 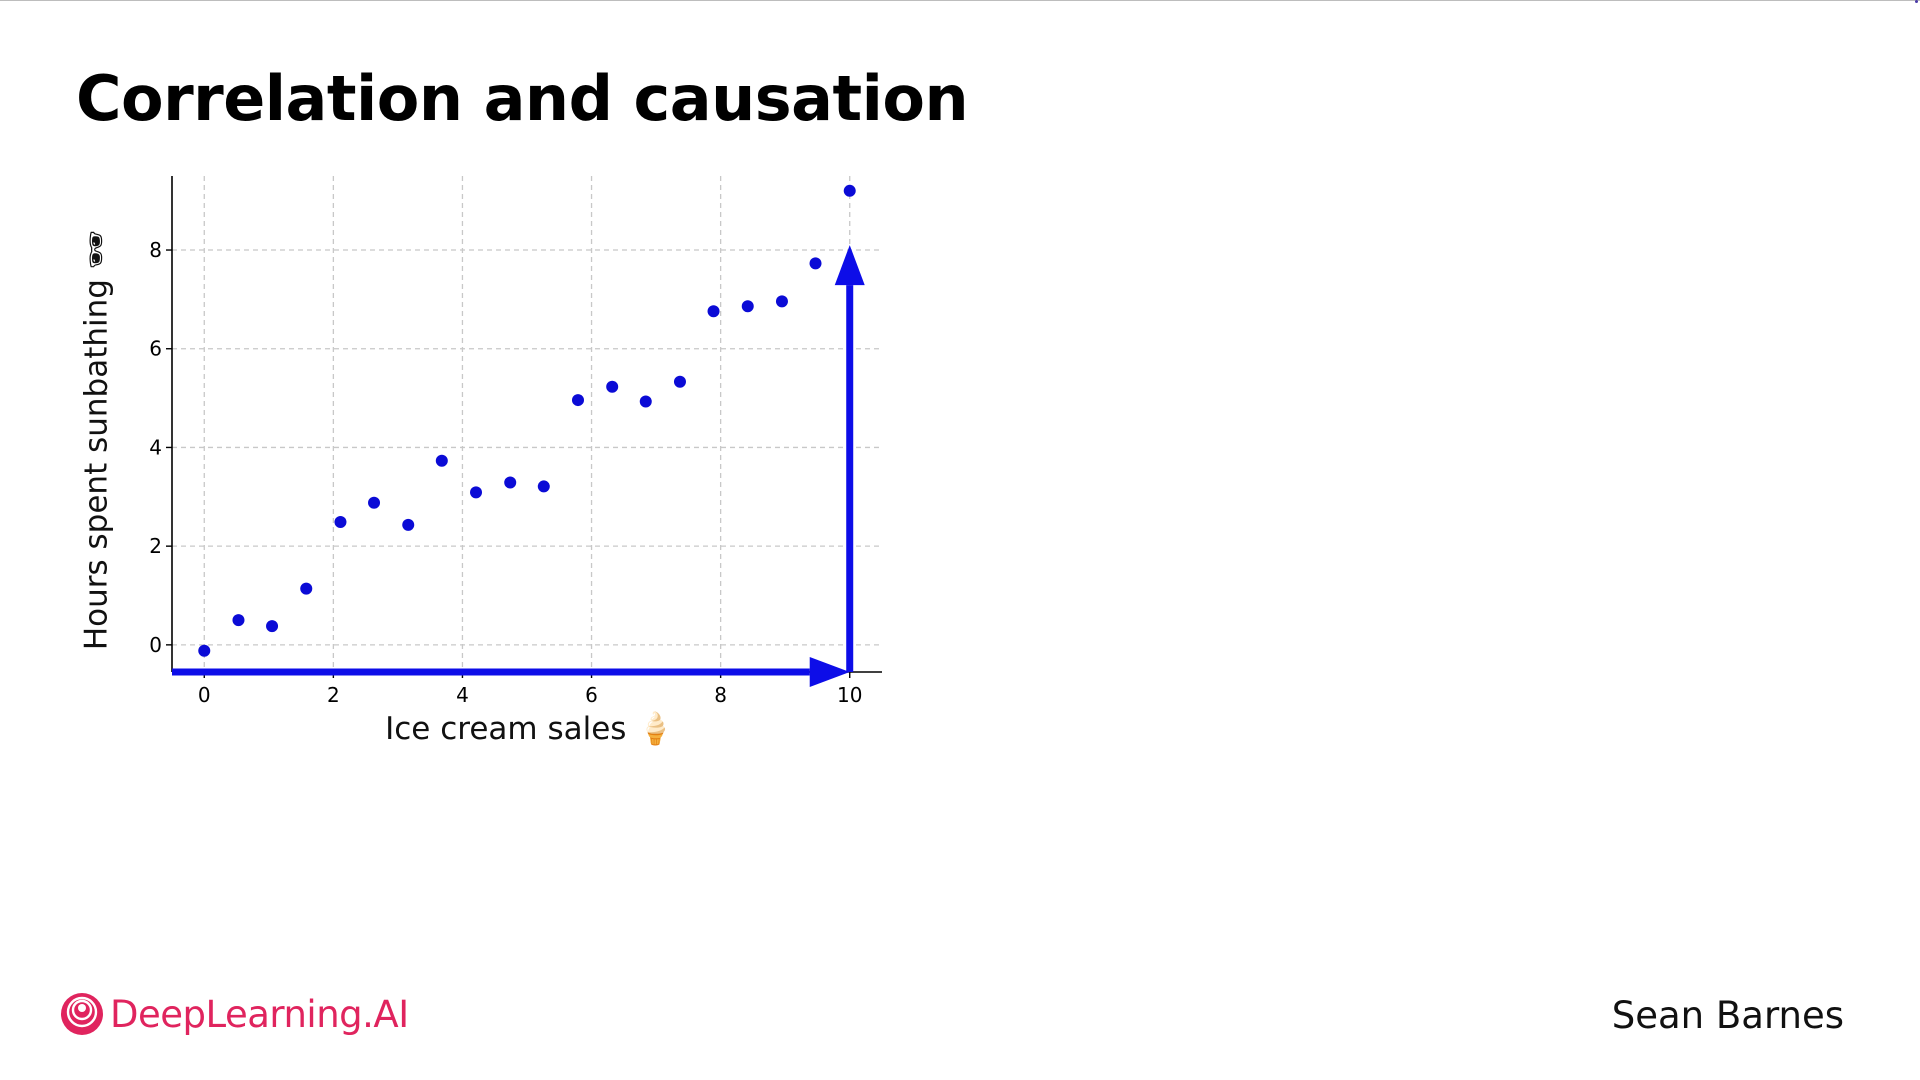 I want to click on y-tick-label: 0, so click(x=155, y=645).